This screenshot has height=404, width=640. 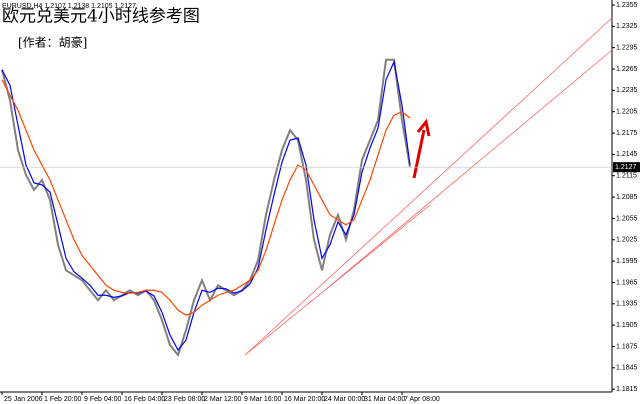 What do you see at coordinates (627, 5) in the screenshot?
I see `y-tick-label: 1.2355` at bounding box center [627, 5].